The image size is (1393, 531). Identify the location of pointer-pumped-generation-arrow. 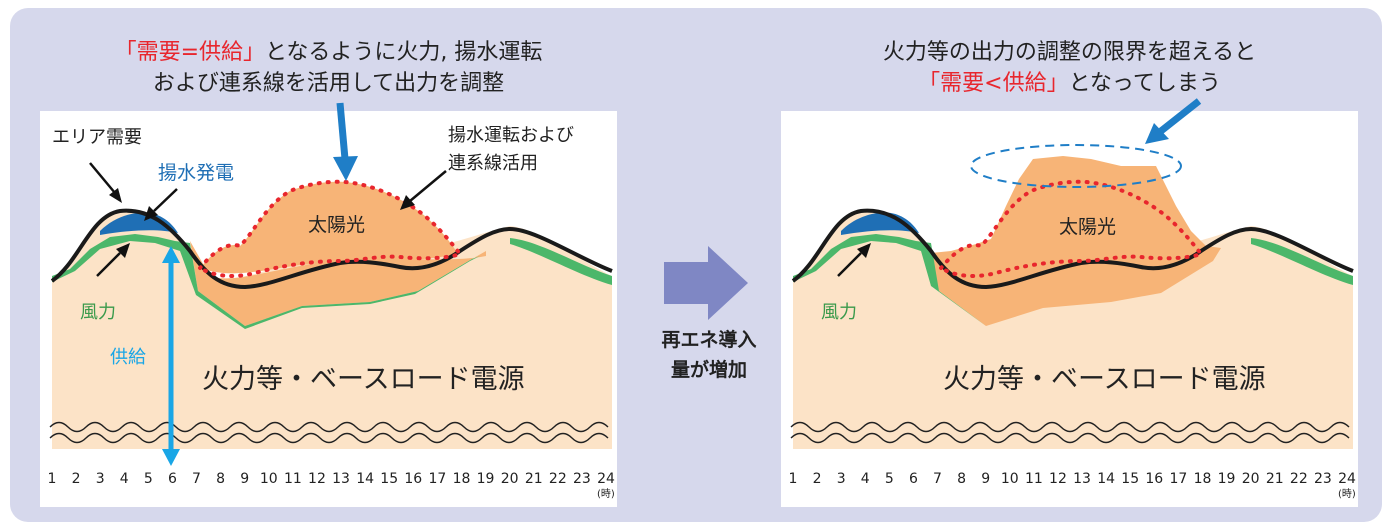
(161, 204).